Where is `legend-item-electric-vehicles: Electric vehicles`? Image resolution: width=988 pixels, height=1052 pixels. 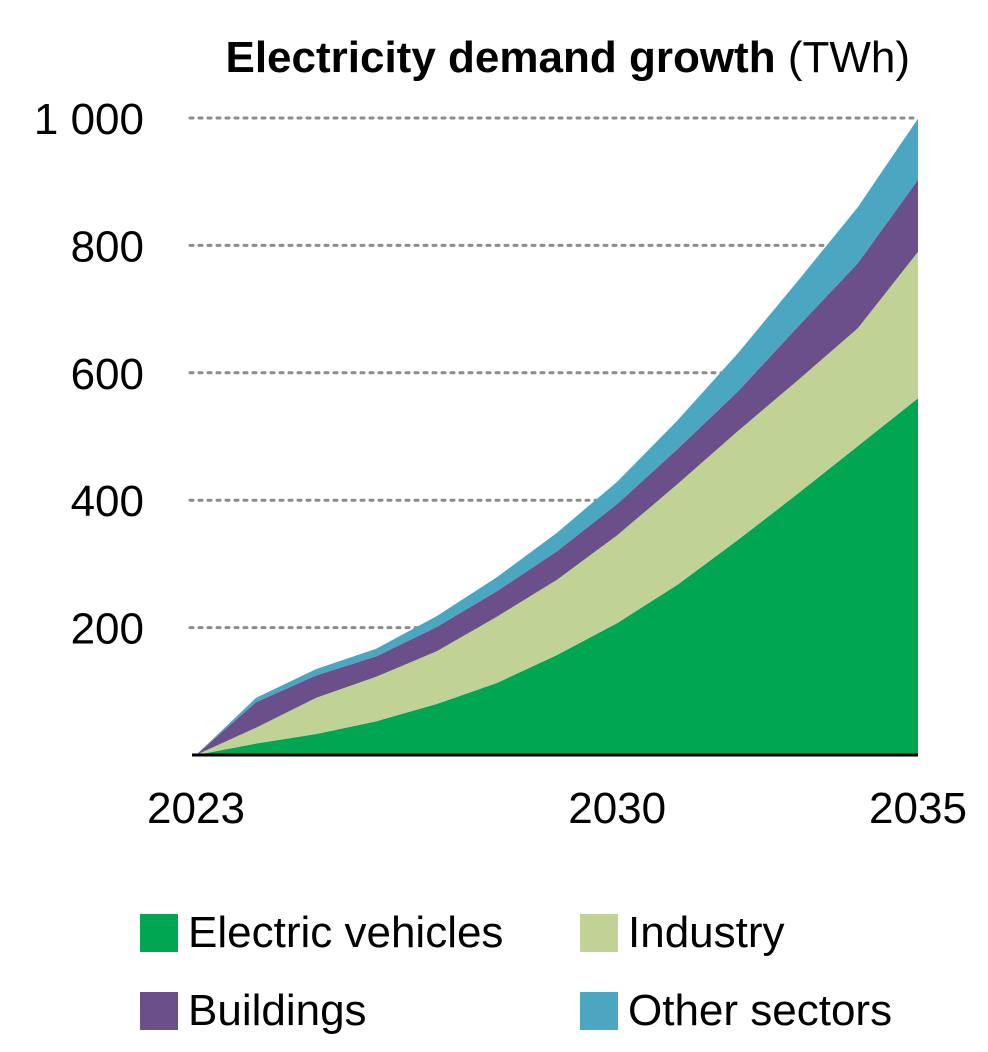 legend-item-electric-vehicles: Electric vehicles is located at coordinates (321, 933).